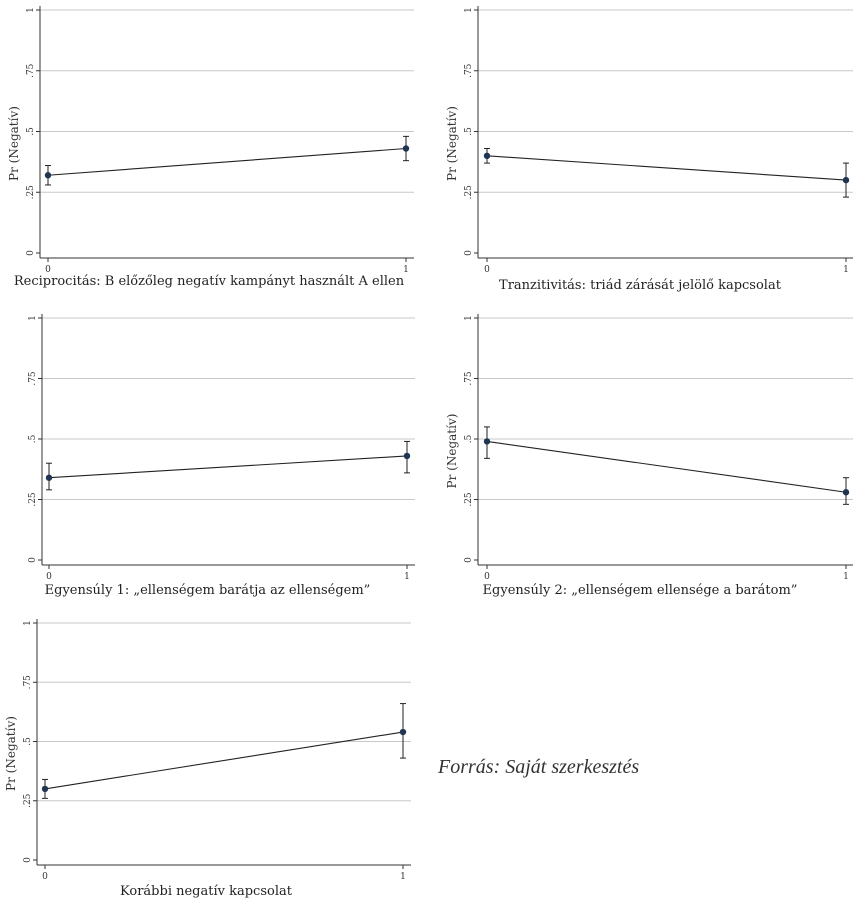 The height and width of the screenshot is (905, 853). Describe the element at coordinates (206, 891) in the screenshot. I see `x-axis-label: Korábbi negatív kapcsolat` at that location.